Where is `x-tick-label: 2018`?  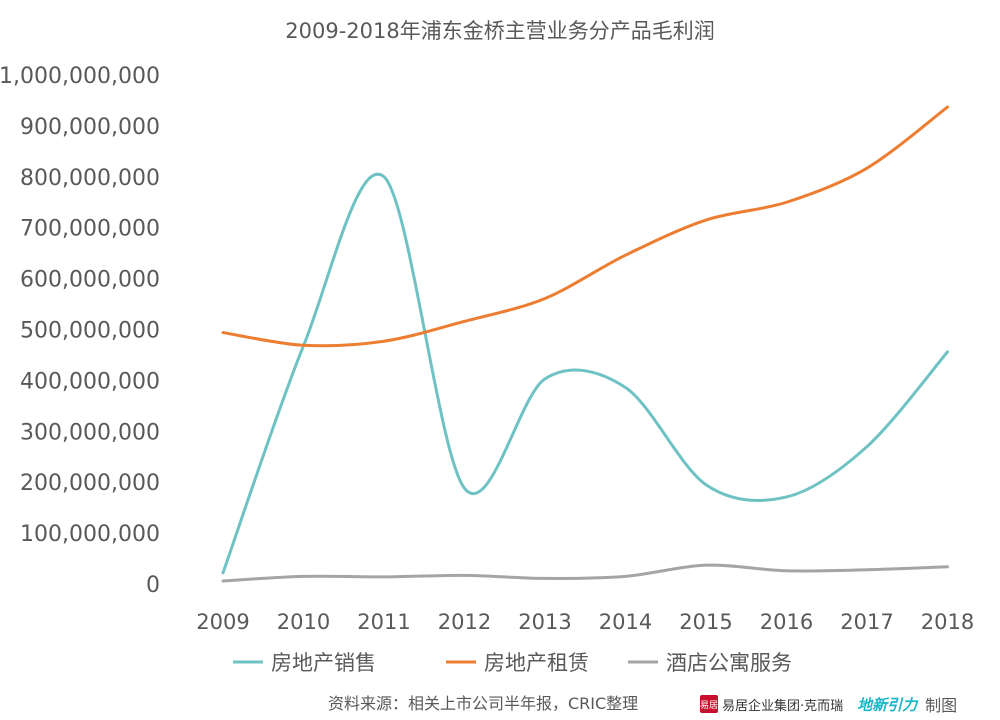
x-tick-label: 2018 is located at coordinates (947, 622).